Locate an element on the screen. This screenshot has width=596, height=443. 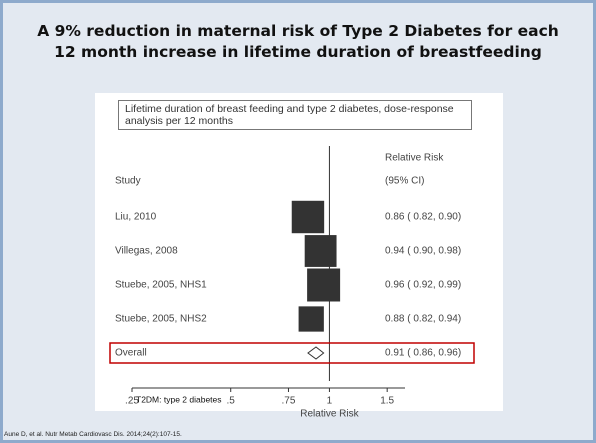
x-tick-label: 1 is located at coordinates (330, 401).